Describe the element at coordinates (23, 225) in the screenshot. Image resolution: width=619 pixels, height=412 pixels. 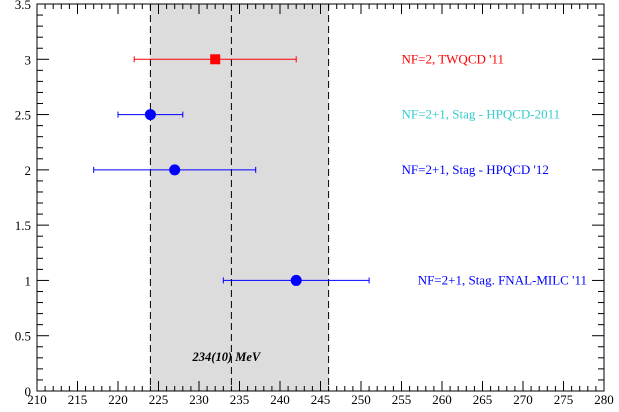
I see `y-tick-label: 1.5` at that location.